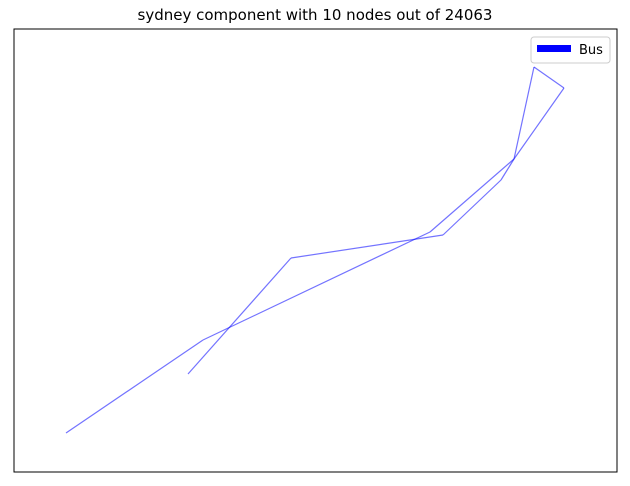 This screenshot has height=486, width=630. I want to click on legend: Bus, so click(570, 50).